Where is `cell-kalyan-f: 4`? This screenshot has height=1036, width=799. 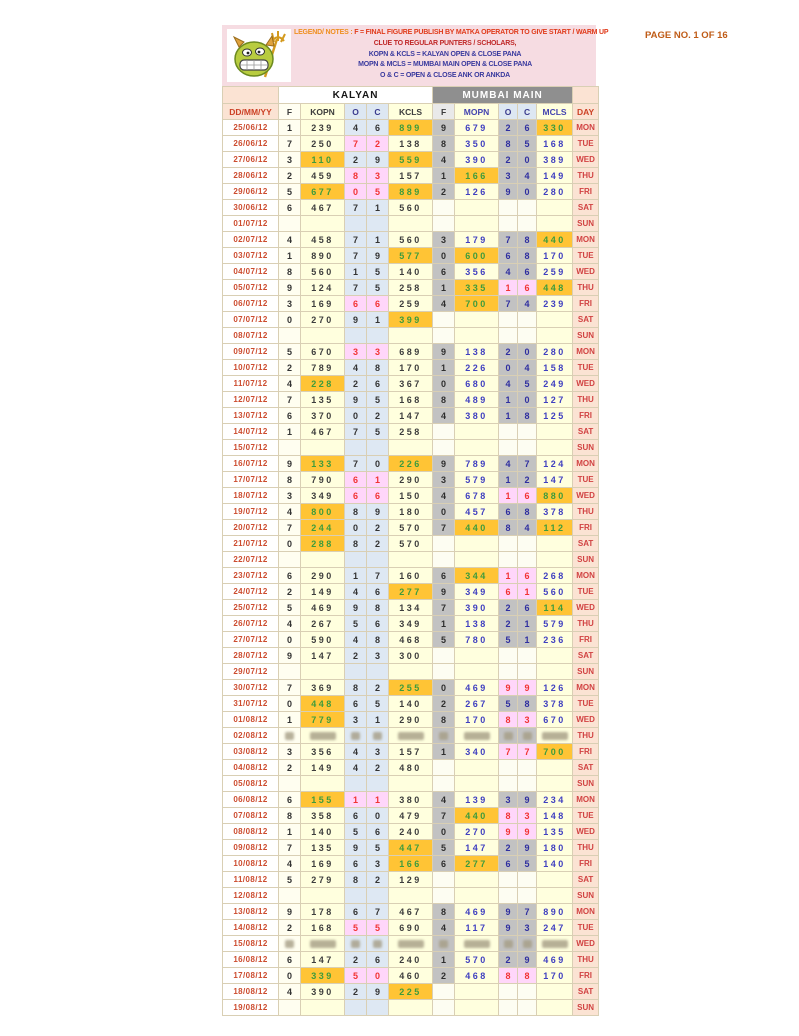 cell-kalyan-f: 4 is located at coordinates (289, 383).